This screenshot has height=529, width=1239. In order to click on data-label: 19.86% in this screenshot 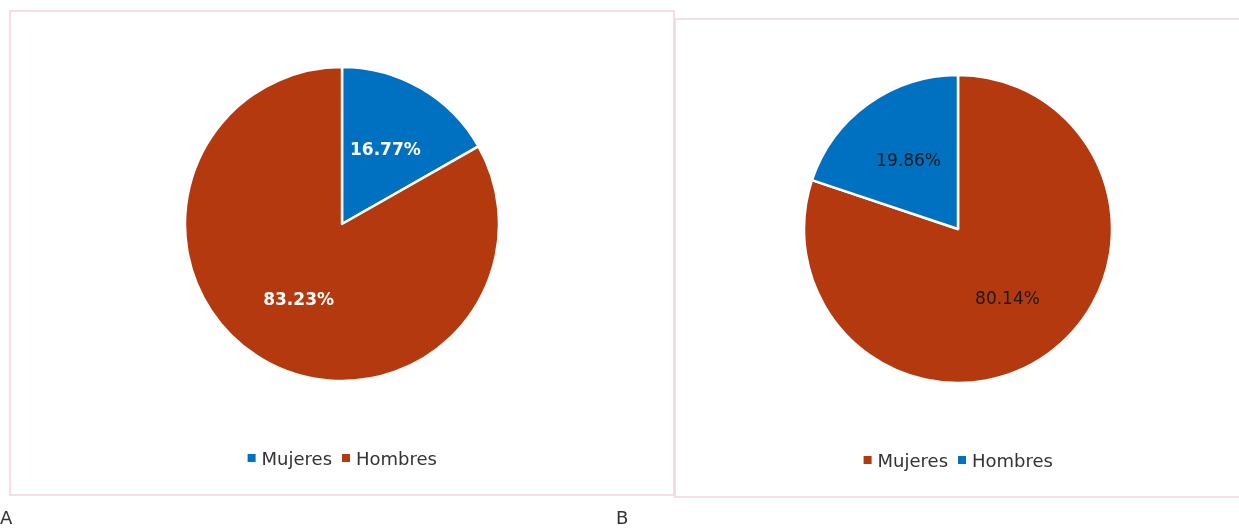, I will do `click(908, 160)`.